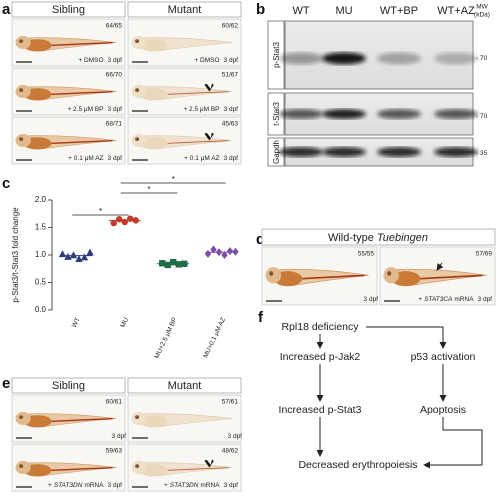 Image resolution: width=500 pixels, height=499 pixels. I want to click on count-label: 57/69, so click(484, 254).